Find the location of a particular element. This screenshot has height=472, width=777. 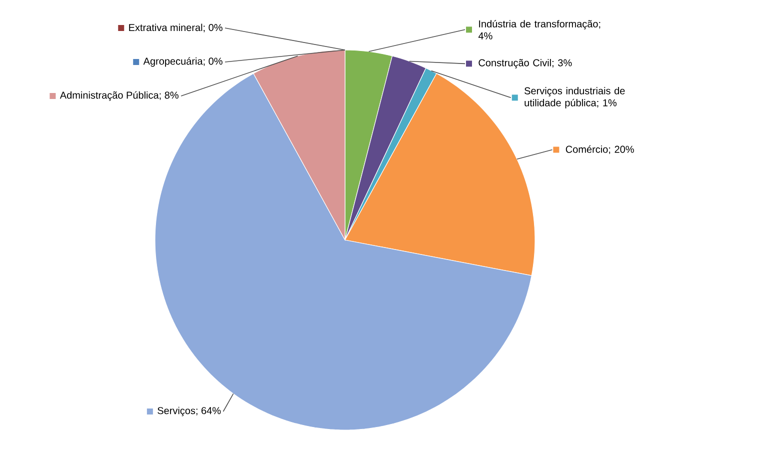

legend-label: Administração Pública; 8% is located at coordinates (119, 96).